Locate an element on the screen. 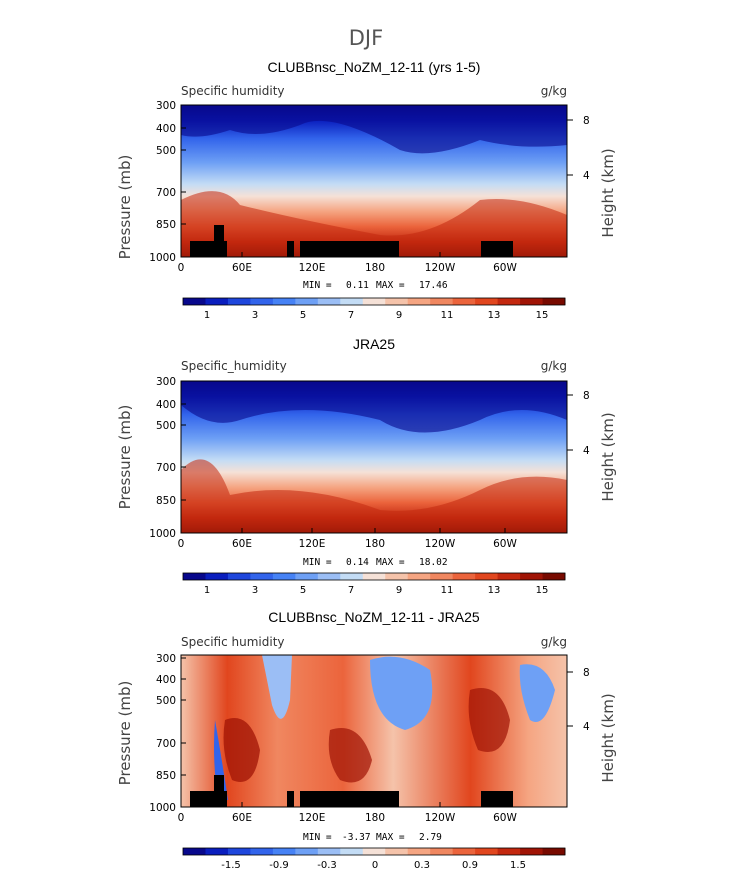  panel-3-min-value: -3.37 is located at coordinates (356, 837).